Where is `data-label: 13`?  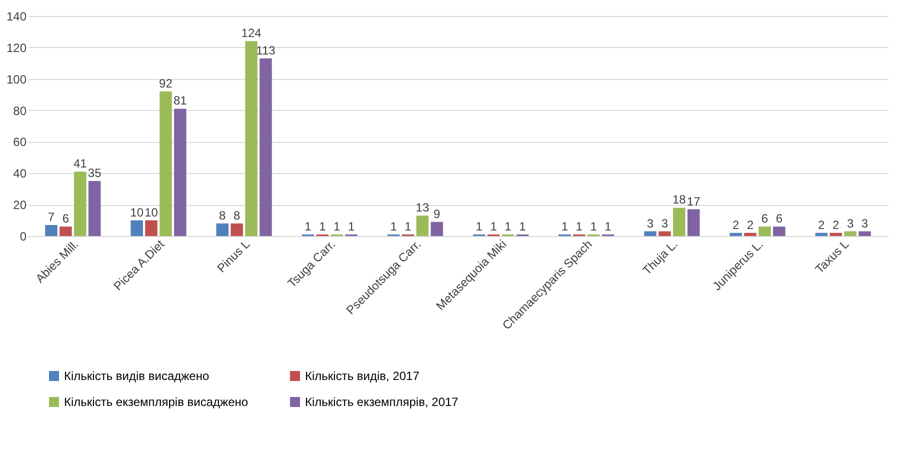
data-label: 13 is located at coordinates (423, 207).